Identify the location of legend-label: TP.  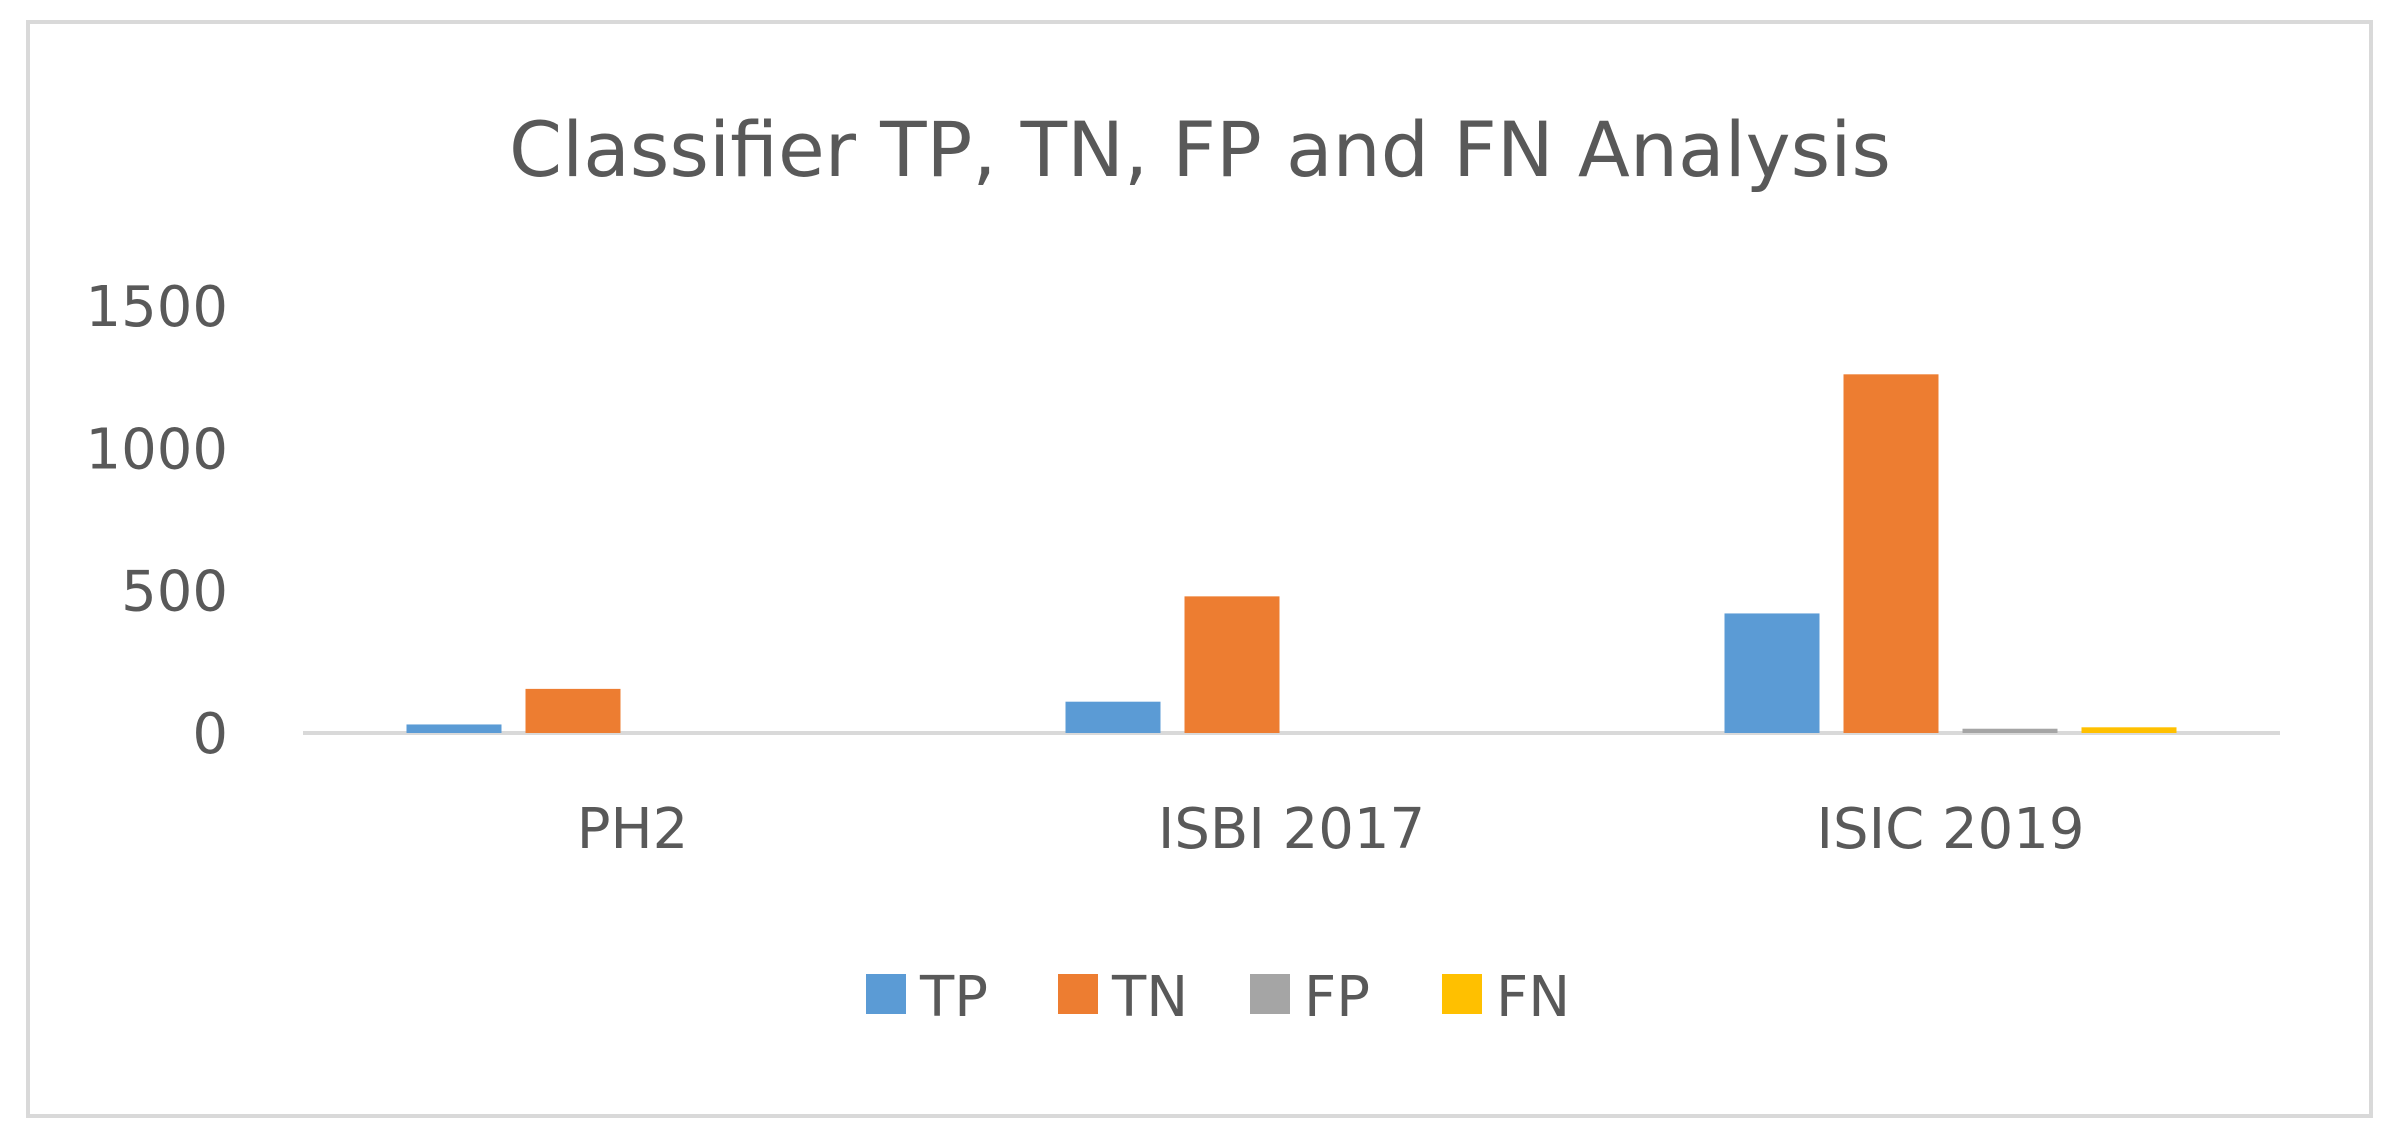
(953, 997).